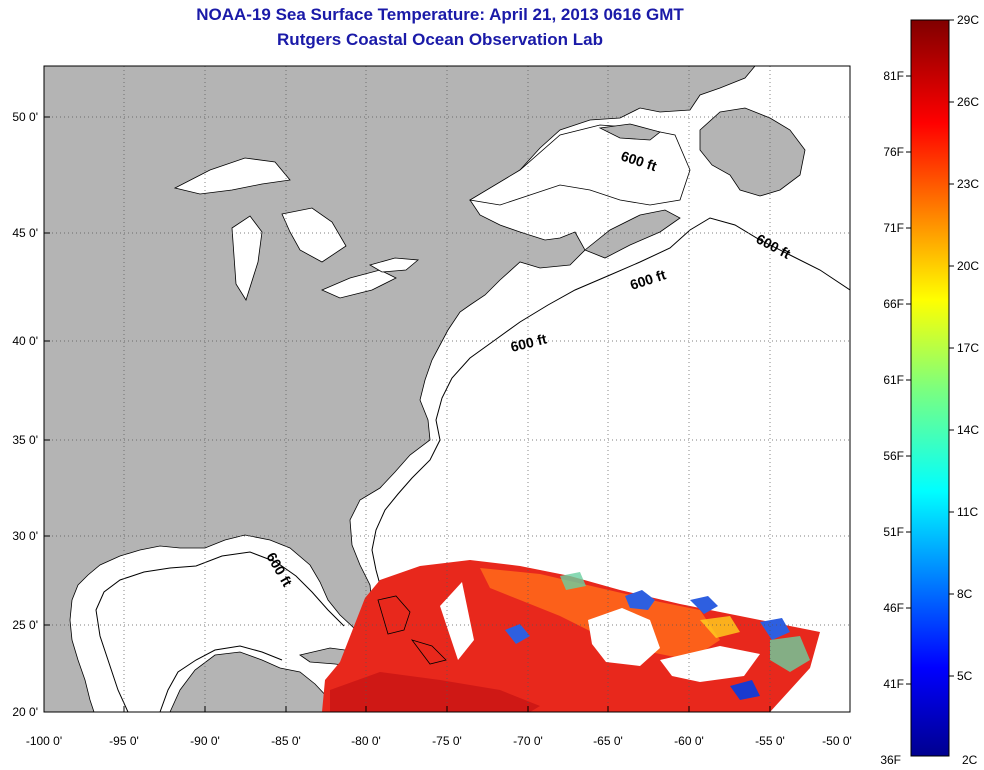 This screenshot has height=770, width=984. Describe the element at coordinates (752, 152) in the screenshot. I see `land-newfoundland` at that location.